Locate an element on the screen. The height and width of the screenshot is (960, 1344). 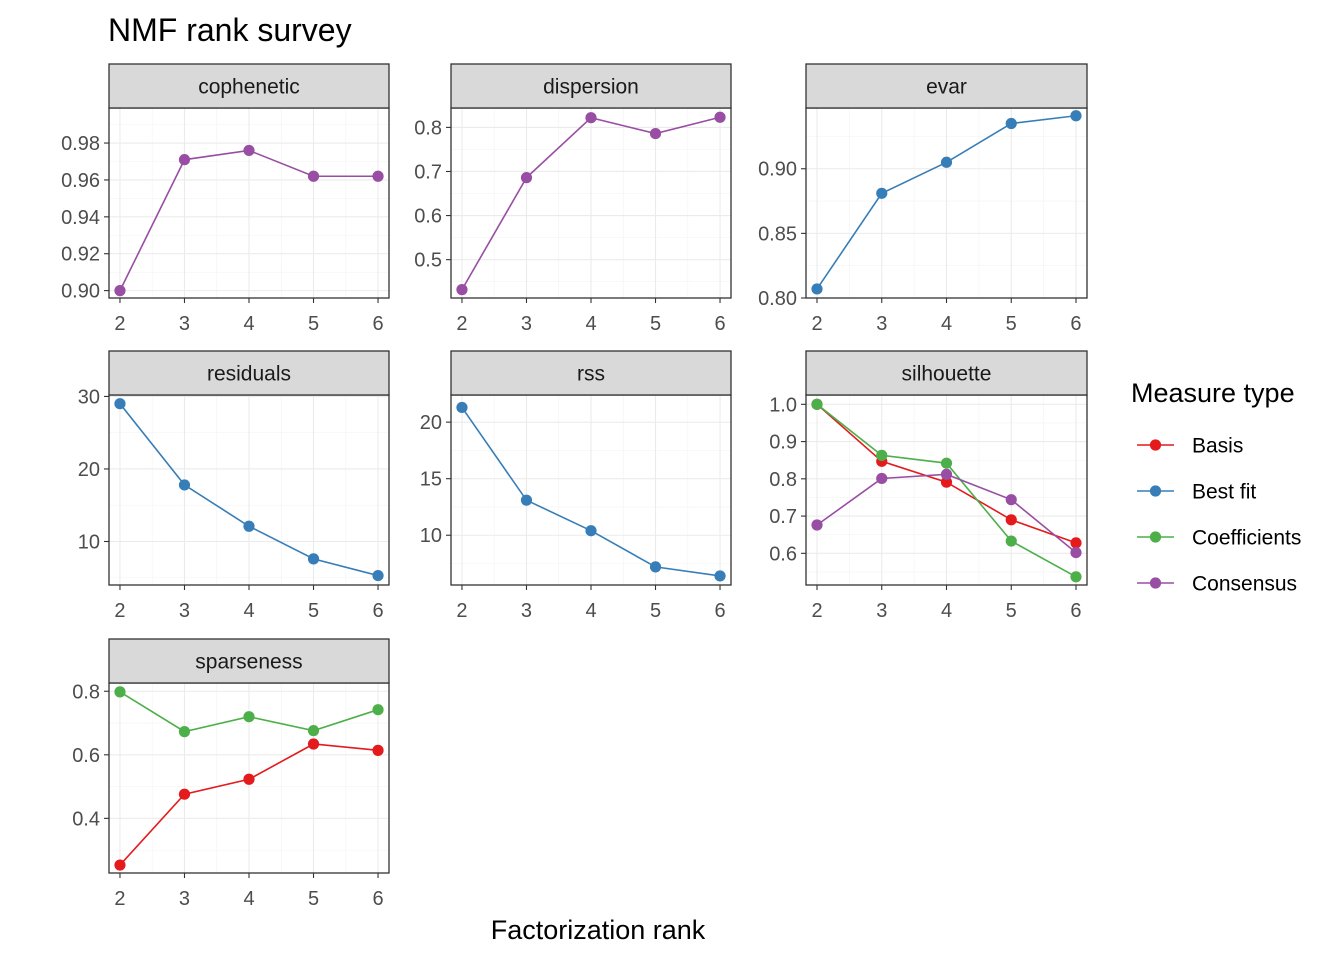
facet-strip-label: dispersion is located at coordinates (591, 87).